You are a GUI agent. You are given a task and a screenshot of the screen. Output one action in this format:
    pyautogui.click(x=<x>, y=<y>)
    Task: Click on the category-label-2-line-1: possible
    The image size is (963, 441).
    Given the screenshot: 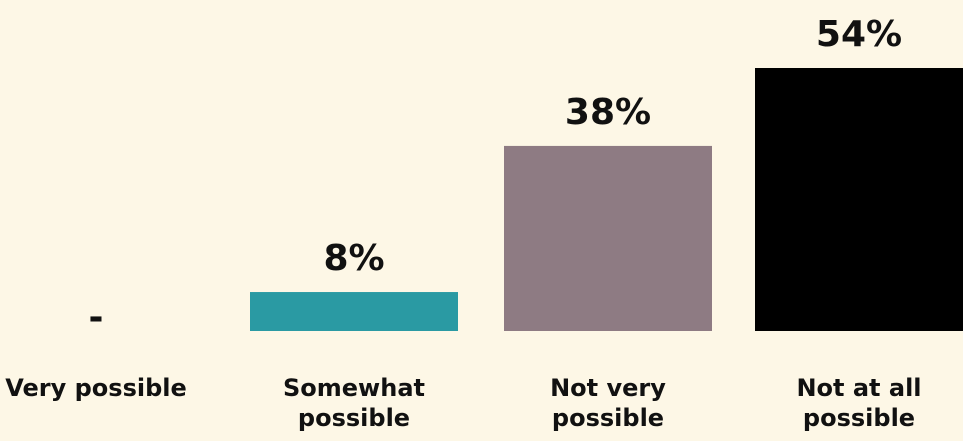 What is the action you would take?
    pyautogui.click(x=608, y=418)
    